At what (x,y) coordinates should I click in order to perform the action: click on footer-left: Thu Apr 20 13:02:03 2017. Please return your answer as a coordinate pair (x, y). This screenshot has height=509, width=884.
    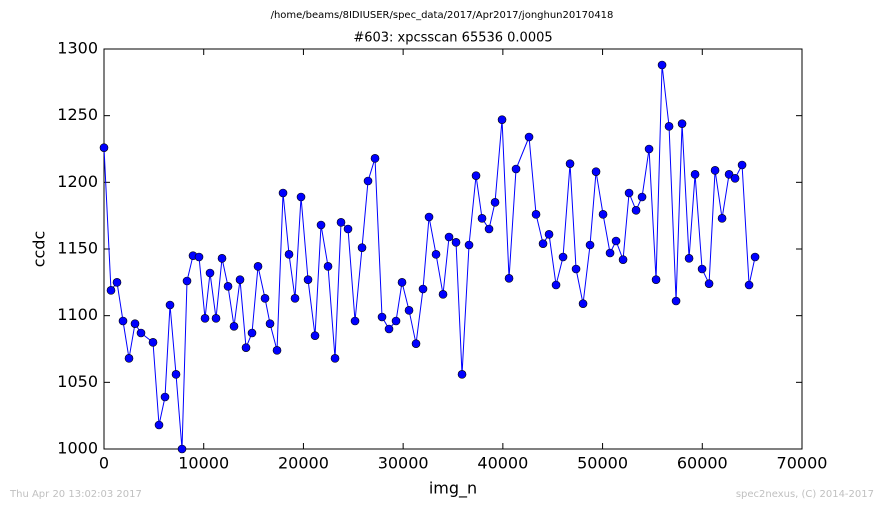
    Looking at the image, I should click on (75, 494).